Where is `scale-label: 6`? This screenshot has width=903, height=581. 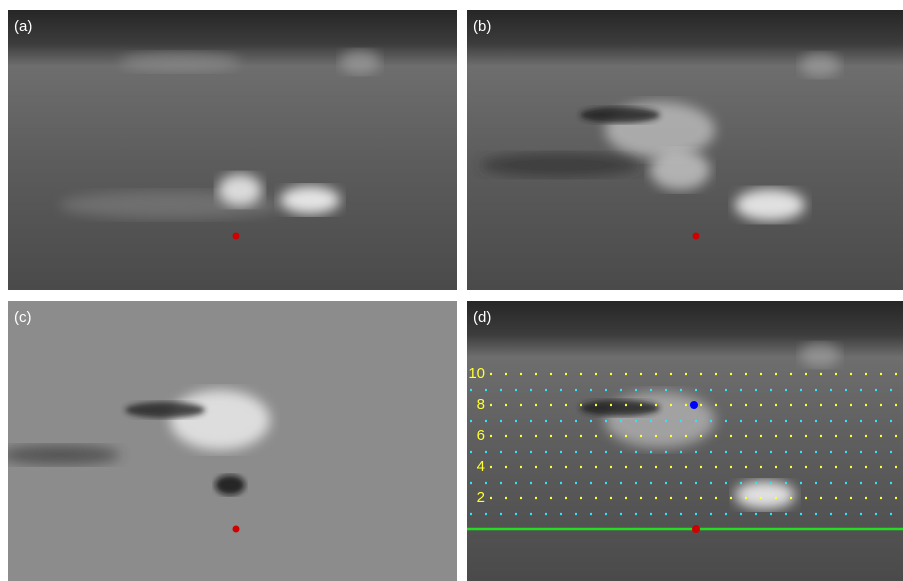 scale-label: 6 is located at coordinates (481, 435).